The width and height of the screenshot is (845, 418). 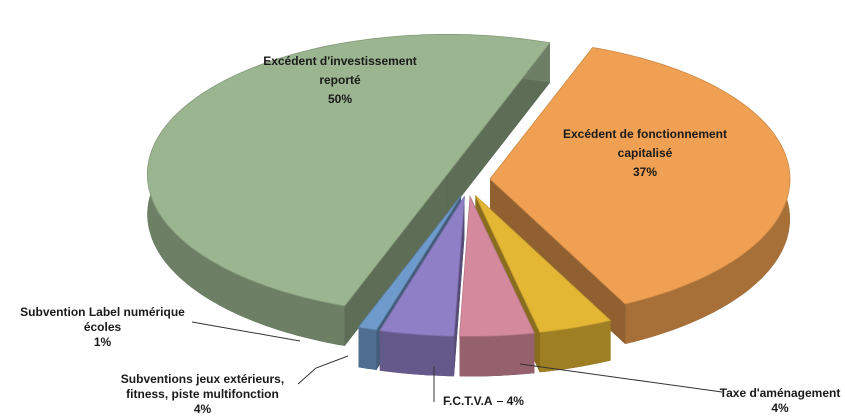 I want to click on slice-label: F.C.T.V.A 4%, so click(x=483, y=401).